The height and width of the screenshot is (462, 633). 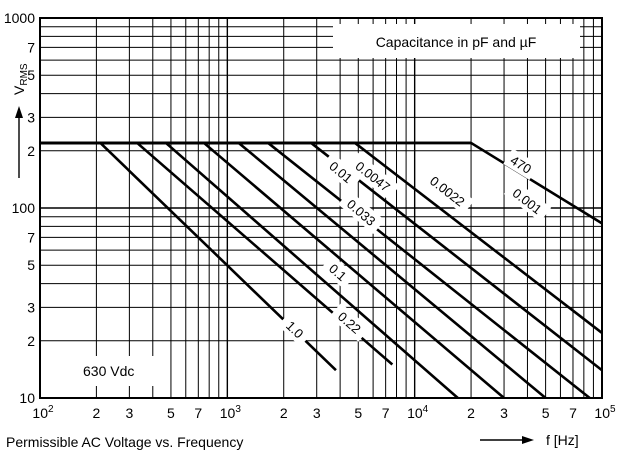 I want to click on svg-text: VRMS, so click(x=20, y=79).